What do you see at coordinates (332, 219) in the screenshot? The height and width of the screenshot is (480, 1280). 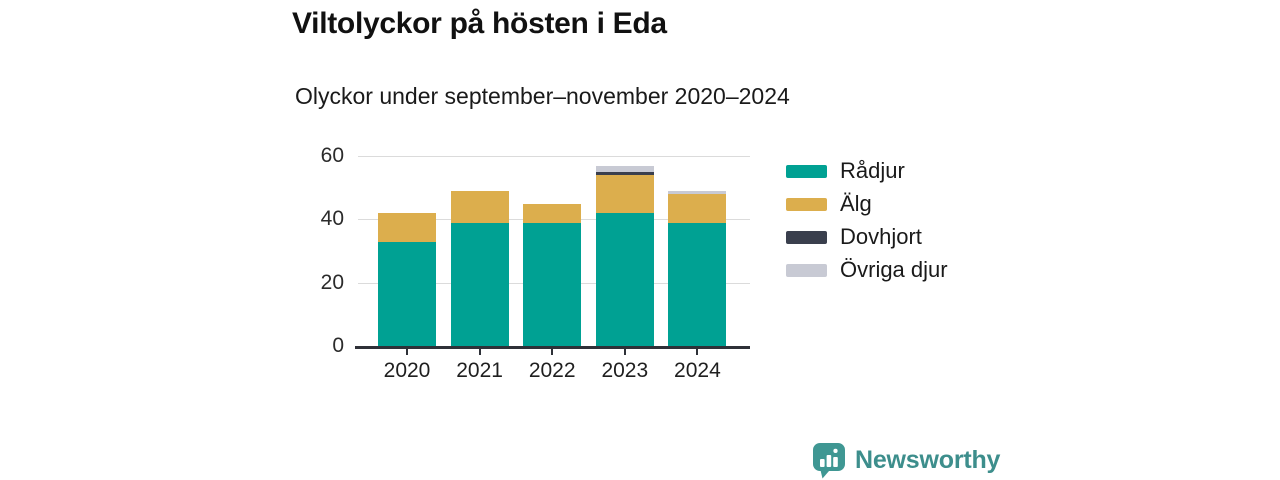 I see `y-tick-label: 40` at bounding box center [332, 219].